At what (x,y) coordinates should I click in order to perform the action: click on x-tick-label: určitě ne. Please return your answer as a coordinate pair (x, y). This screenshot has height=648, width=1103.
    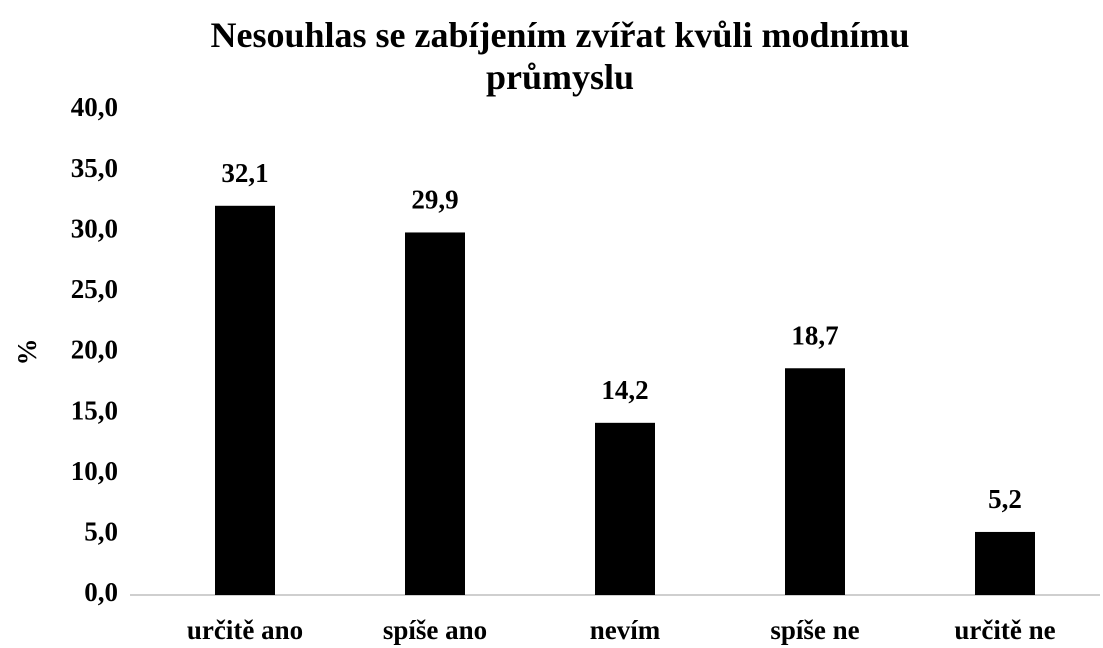
    Looking at the image, I should click on (1004, 630).